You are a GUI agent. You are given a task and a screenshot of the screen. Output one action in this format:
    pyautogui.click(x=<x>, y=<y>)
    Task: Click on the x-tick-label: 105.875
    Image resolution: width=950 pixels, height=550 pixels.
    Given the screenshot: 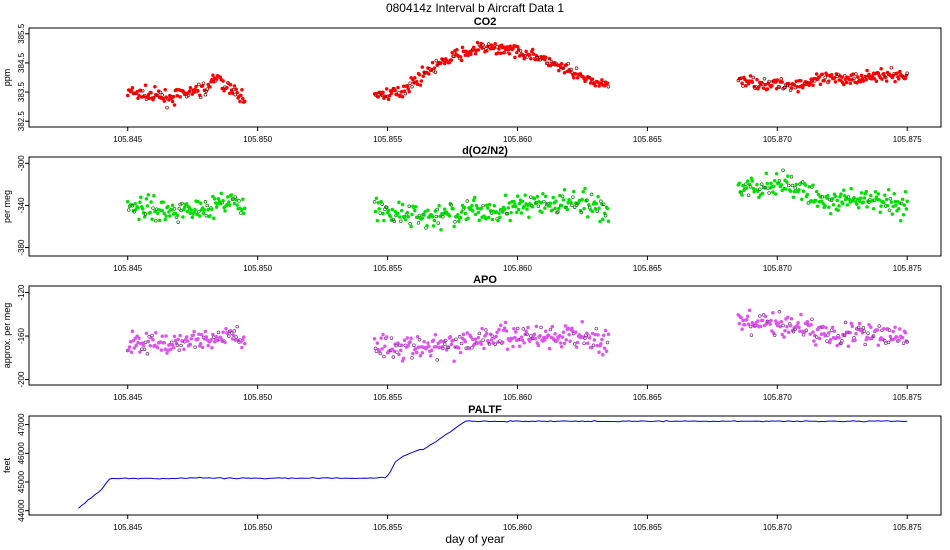 What is the action you would take?
    pyautogui.click(x=907, y=527)
    